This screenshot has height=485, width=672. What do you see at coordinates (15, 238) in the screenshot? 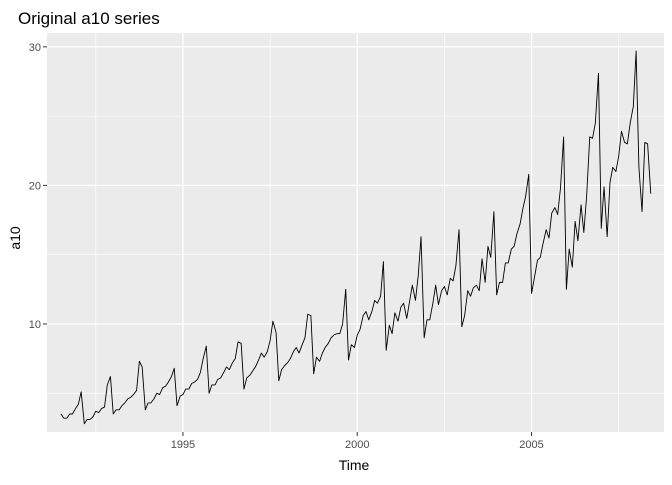
I see `y-axis-title: a10` at bounding box center [15, 238].